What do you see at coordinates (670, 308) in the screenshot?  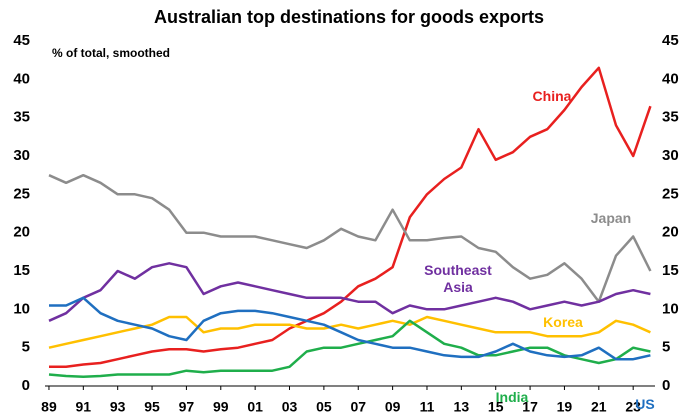 I see `y2-tick-label: 10` at bounding box center [670, 308].